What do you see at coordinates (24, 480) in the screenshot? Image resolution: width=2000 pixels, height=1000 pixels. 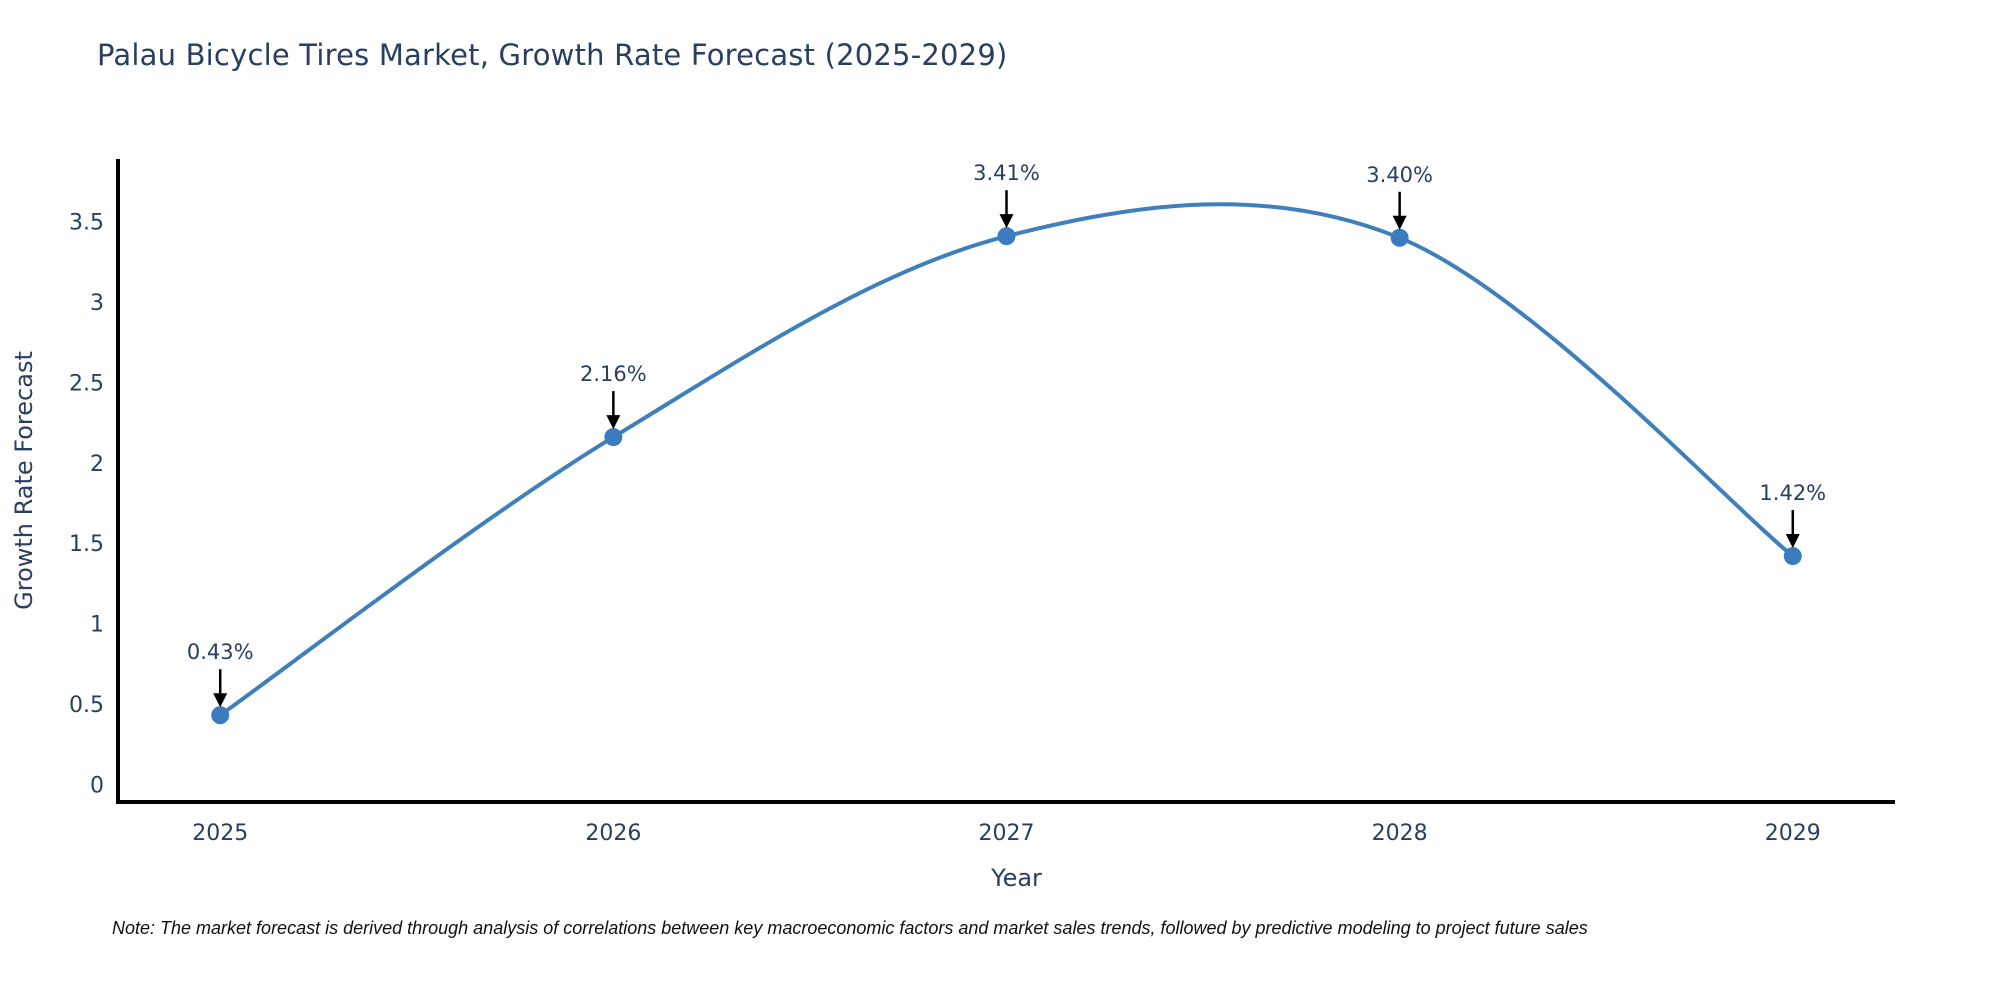 I see `y-axis-title: Growth Rate Forecast` at bounding box center [24, 480].